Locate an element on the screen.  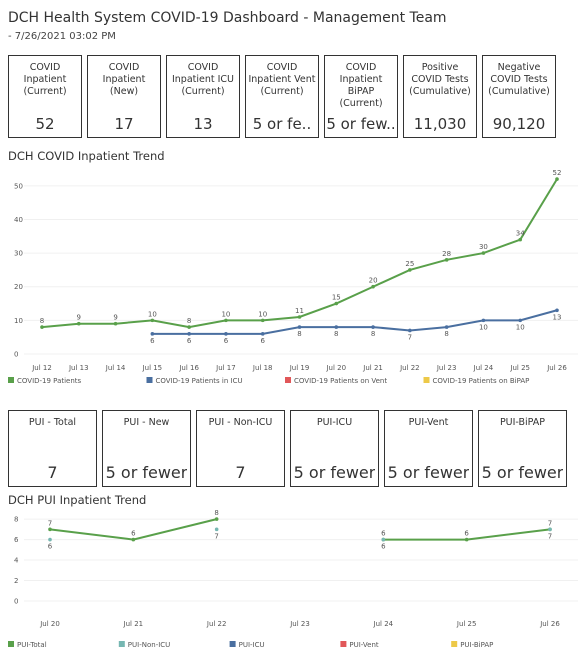
kpi-label: COVID Inpatient (Current) is located at coordinates (45, 79).